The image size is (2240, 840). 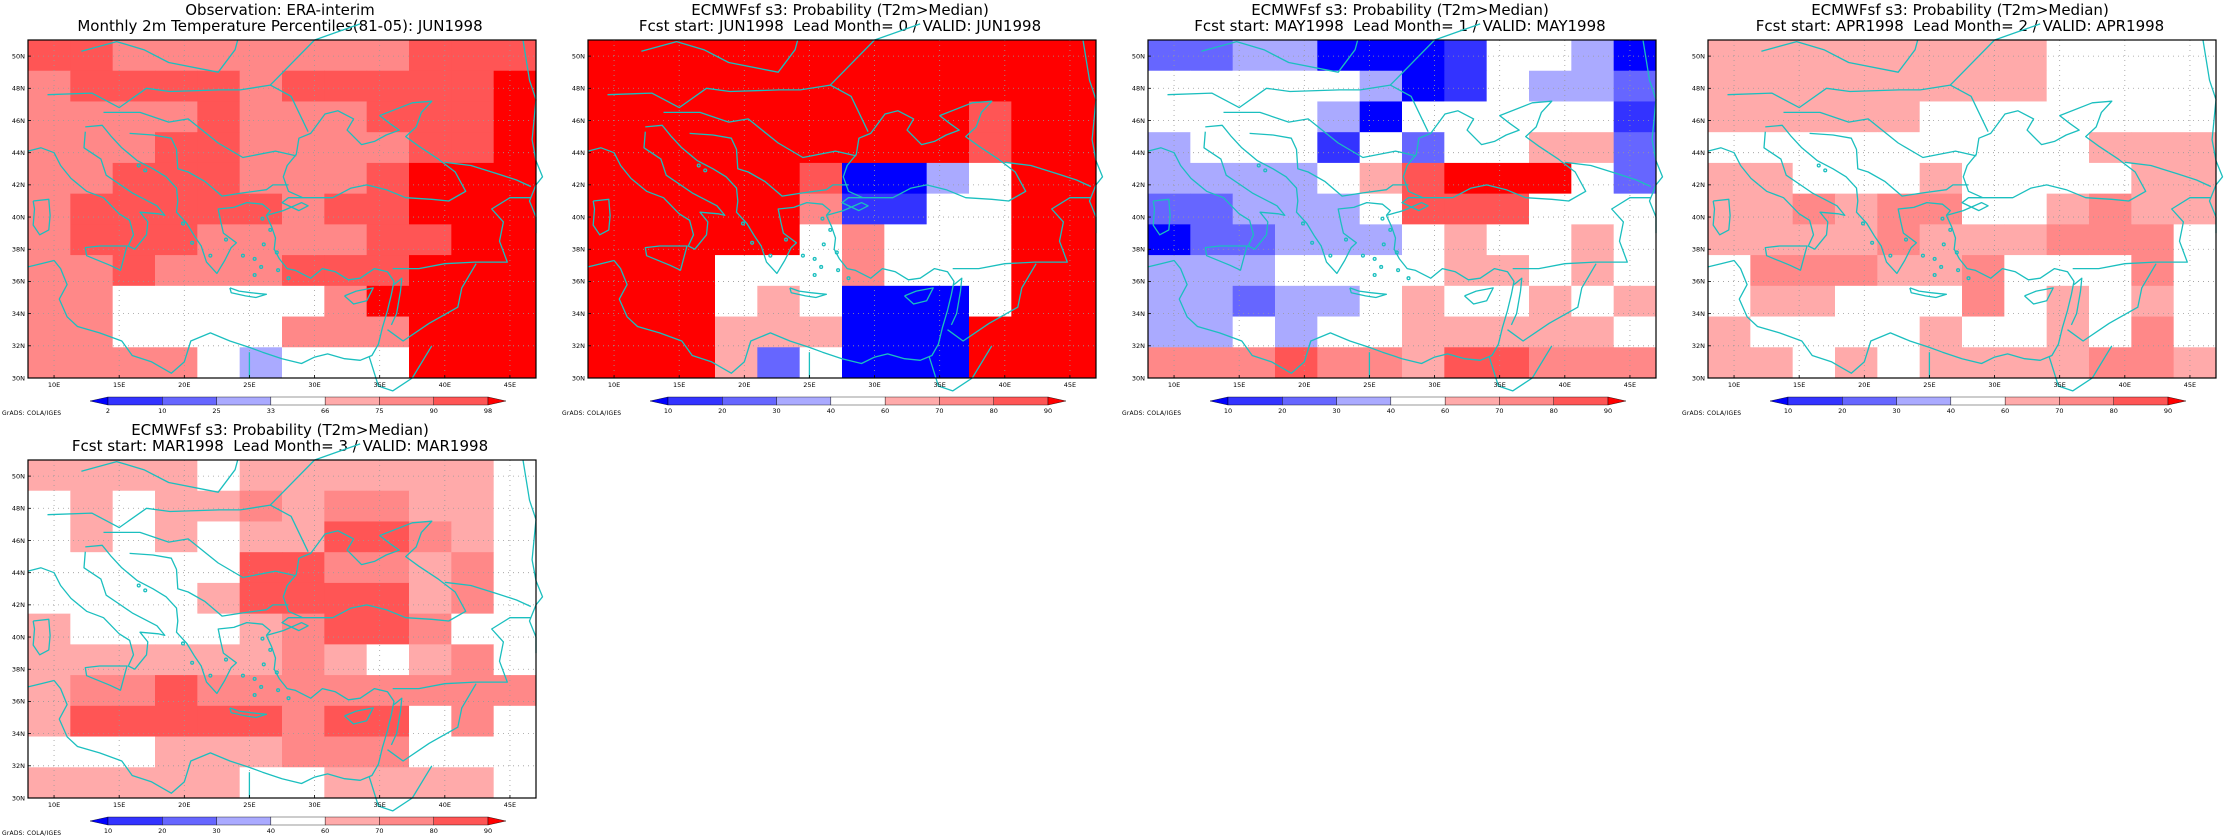 I want to click on lat-tick-label: 44N, so click(x=578, y=153).